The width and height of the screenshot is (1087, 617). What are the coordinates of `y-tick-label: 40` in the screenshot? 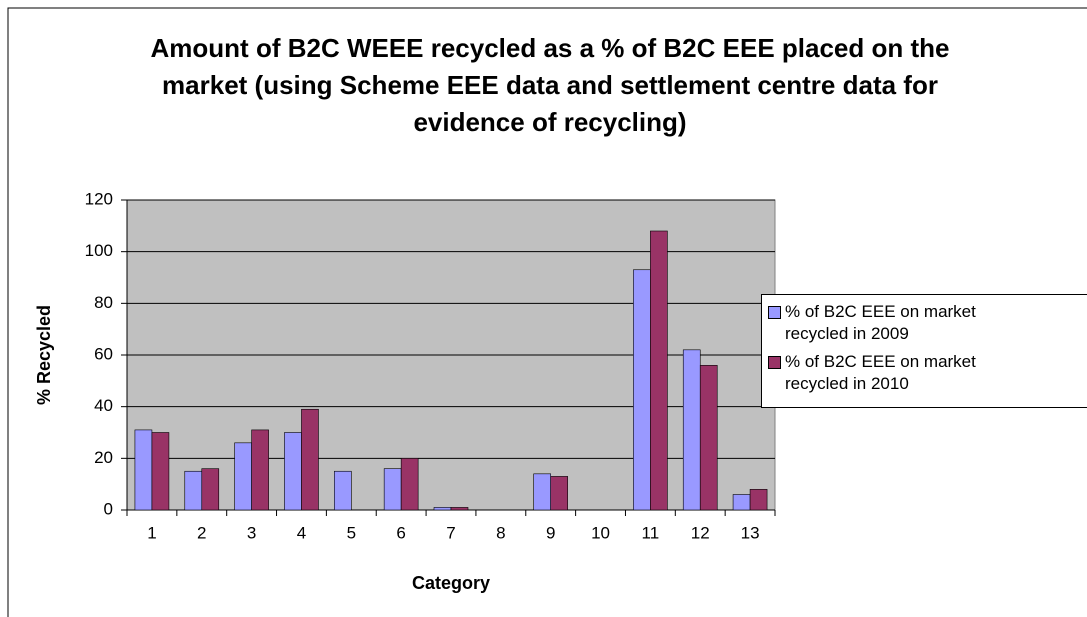 It's located at (103, 405).